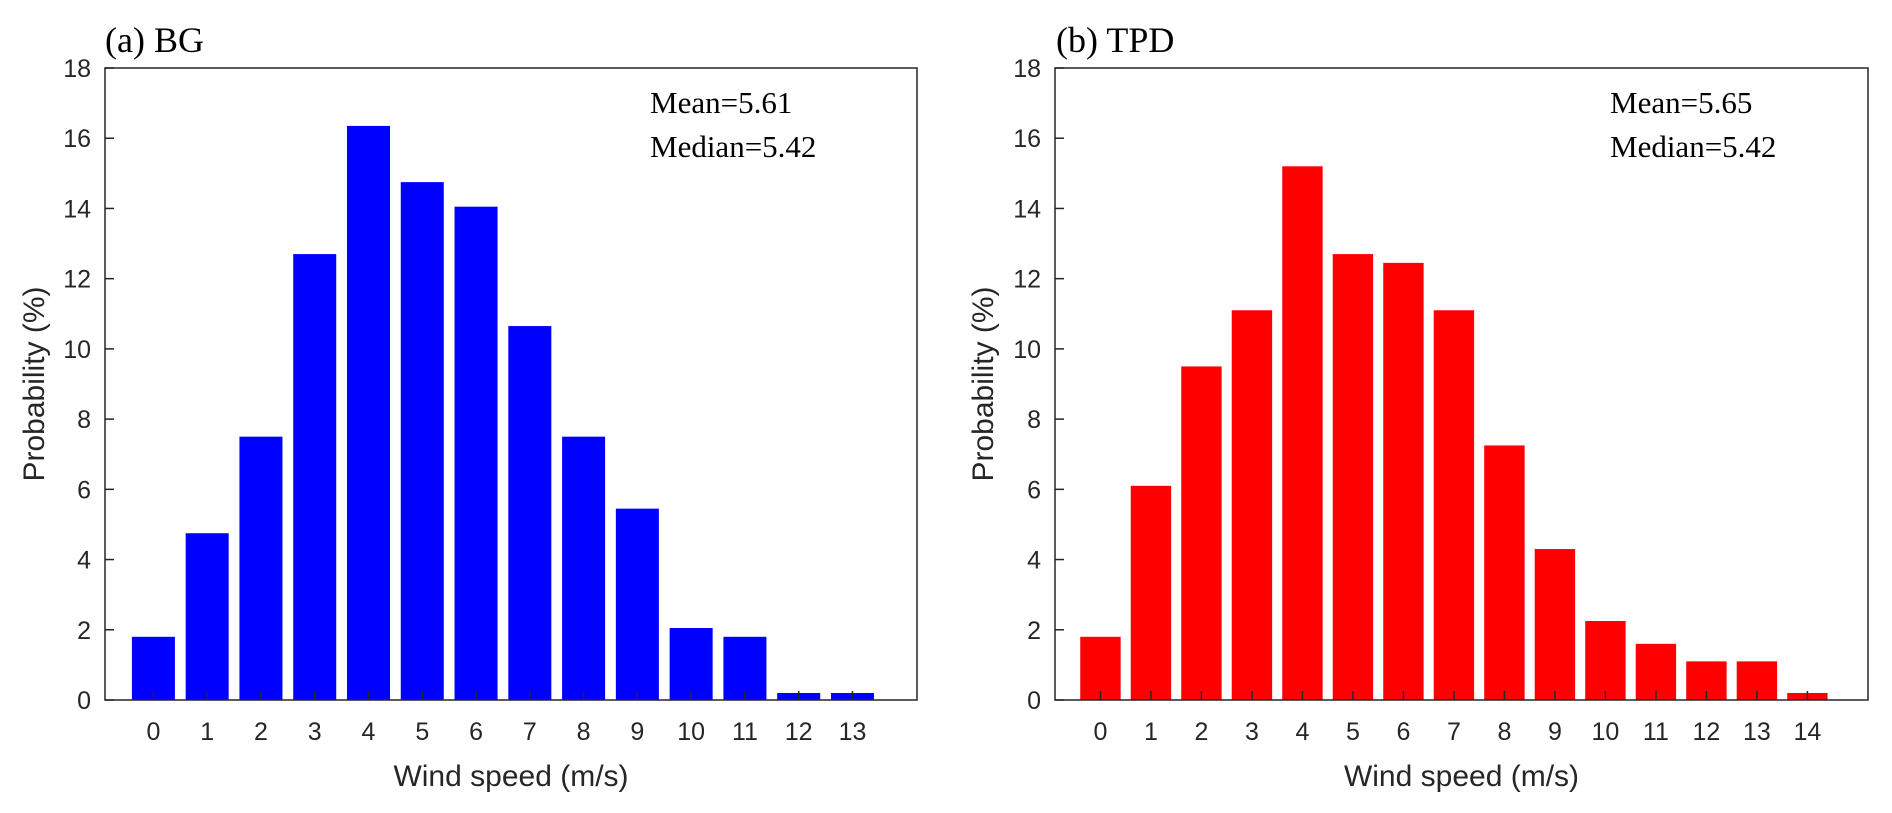 The image size is (1892, 813). Describe the element at coordinates (1353, 732) in the screenshot. I see `panel-b-xtick-label-5: 5` at that location.